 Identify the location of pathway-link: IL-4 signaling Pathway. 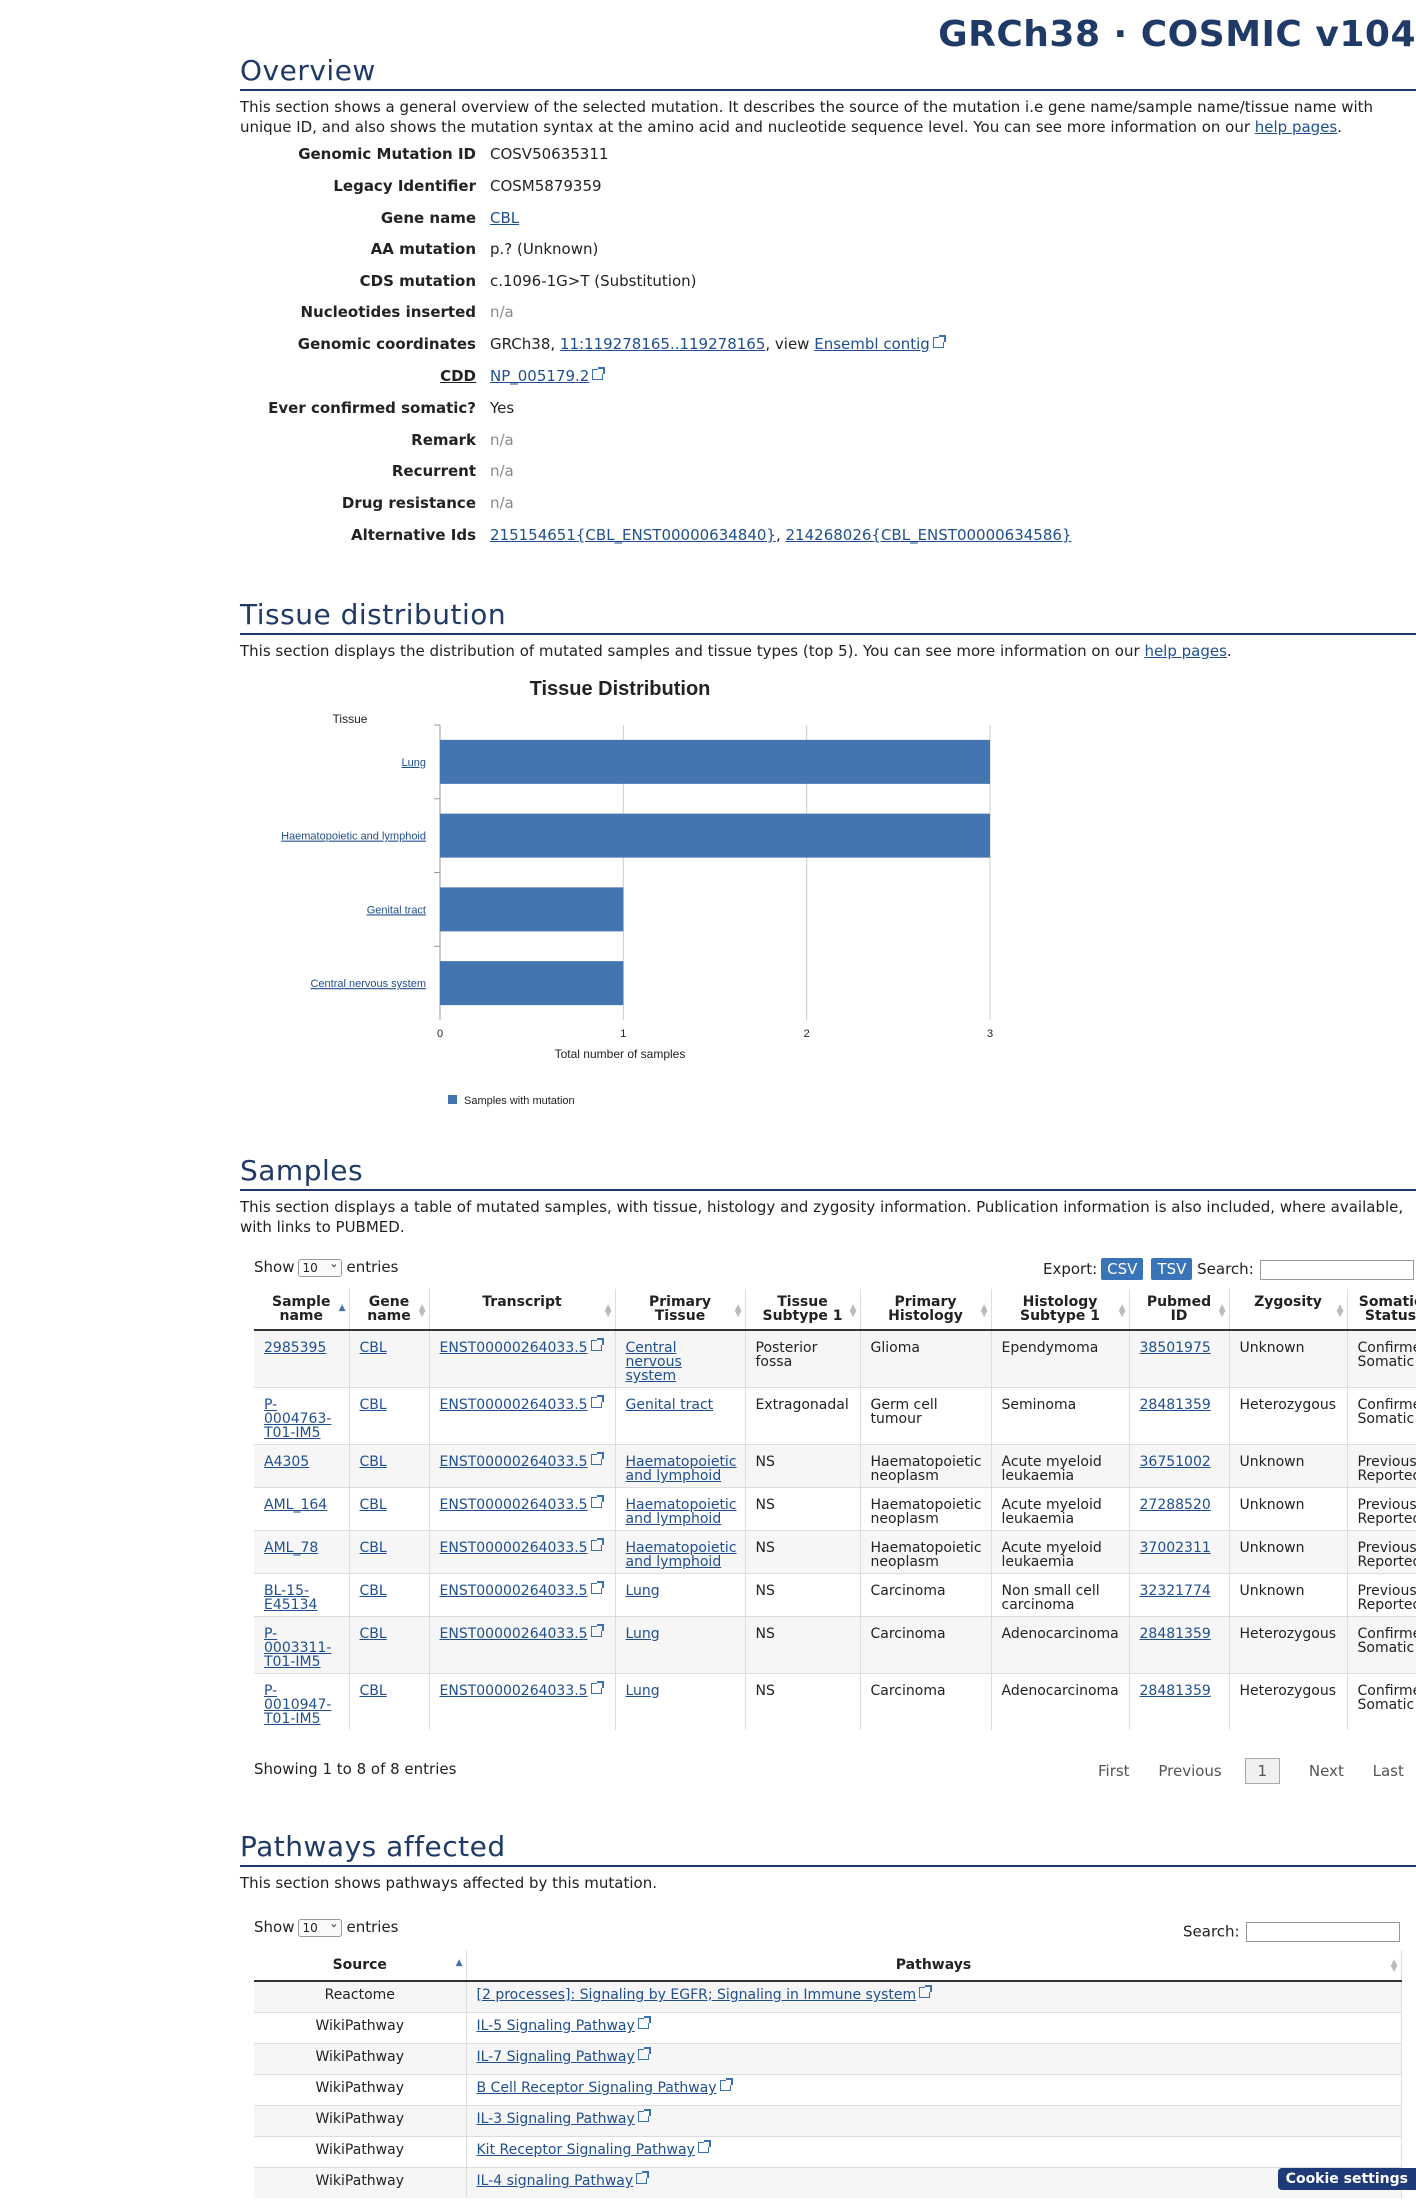
(555, 2181).